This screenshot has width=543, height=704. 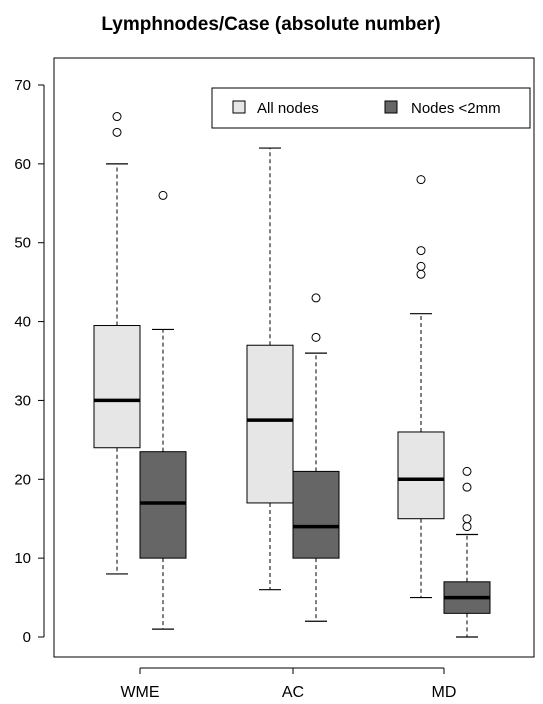 I want to click on x-tick-label: AC, so click(x=293, y=692).